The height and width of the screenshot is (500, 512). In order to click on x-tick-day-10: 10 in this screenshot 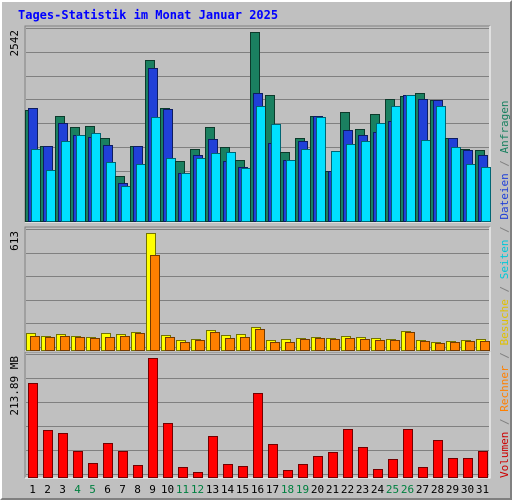, I will do `click(167, 489)`.